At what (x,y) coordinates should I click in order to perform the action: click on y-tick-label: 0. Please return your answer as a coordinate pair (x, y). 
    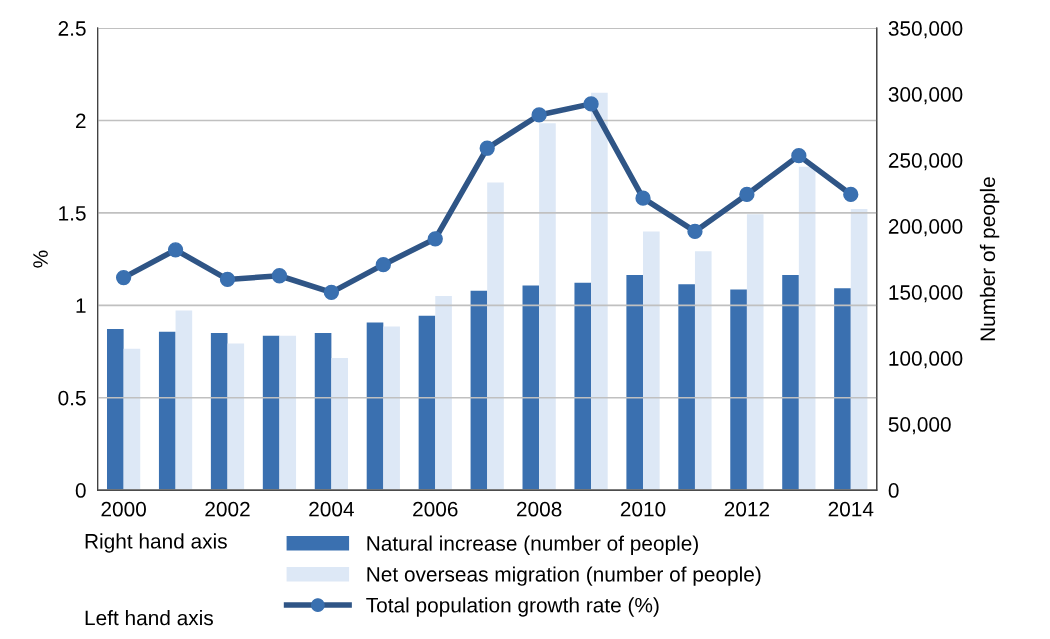
    Looking at the image, I should click on (80, 490).